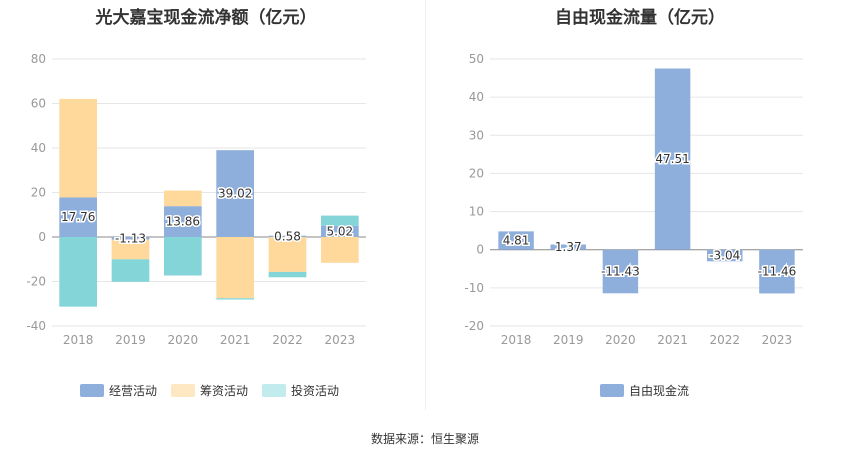  Describe the element at coordinates (612, 390) in the screenshot. I see `legend-swatch-fcf` at that location.